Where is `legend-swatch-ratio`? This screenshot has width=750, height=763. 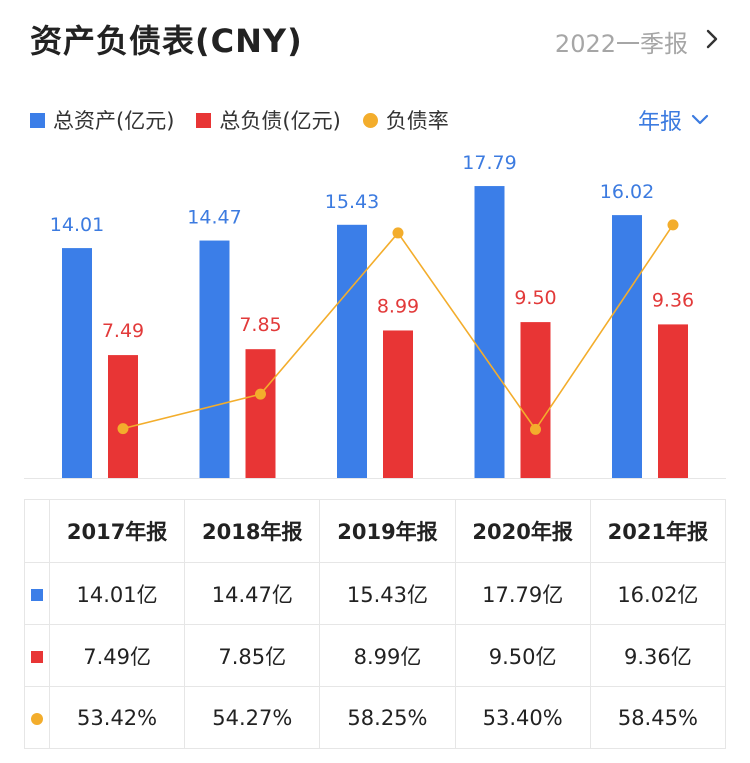
legend-swatch-ratio is located at coordinates (370, 120).